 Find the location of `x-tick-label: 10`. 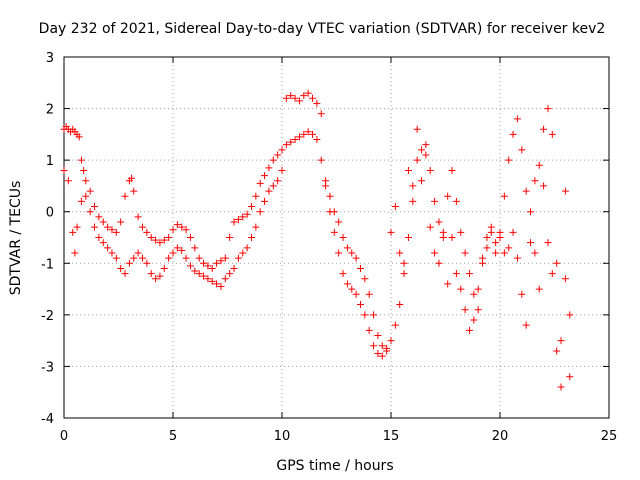

x-tick-label: 10 is located at coordinates (282, 436).